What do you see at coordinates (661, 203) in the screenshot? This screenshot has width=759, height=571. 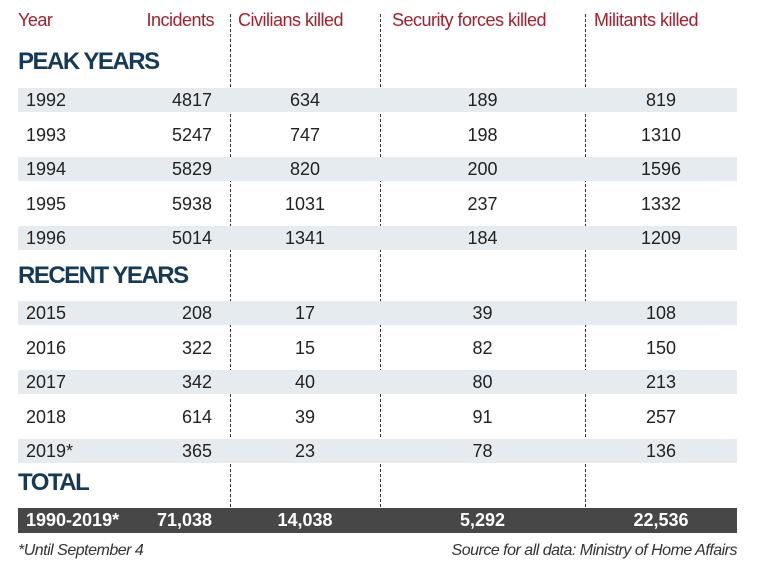 I see `table-cell: 1332` at bounding box center [661, 203].